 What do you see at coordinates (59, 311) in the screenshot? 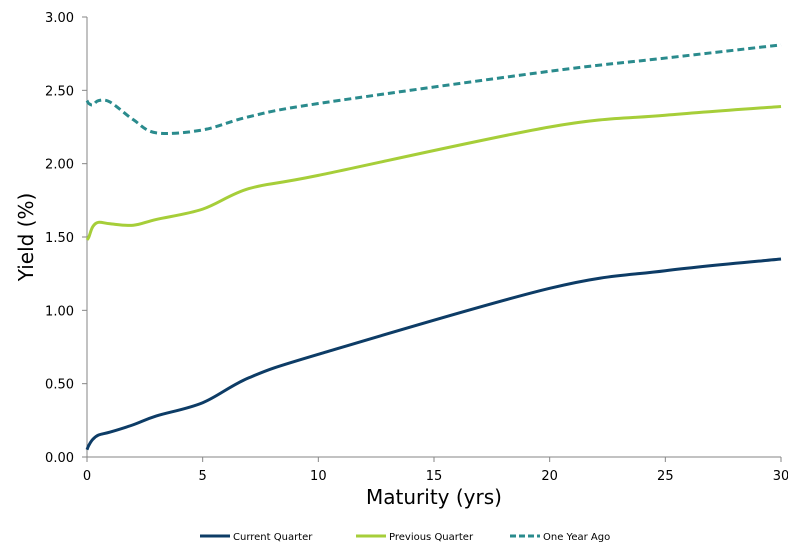
I see `y-tick-label: 1.00` at bounding box center [59, 311].